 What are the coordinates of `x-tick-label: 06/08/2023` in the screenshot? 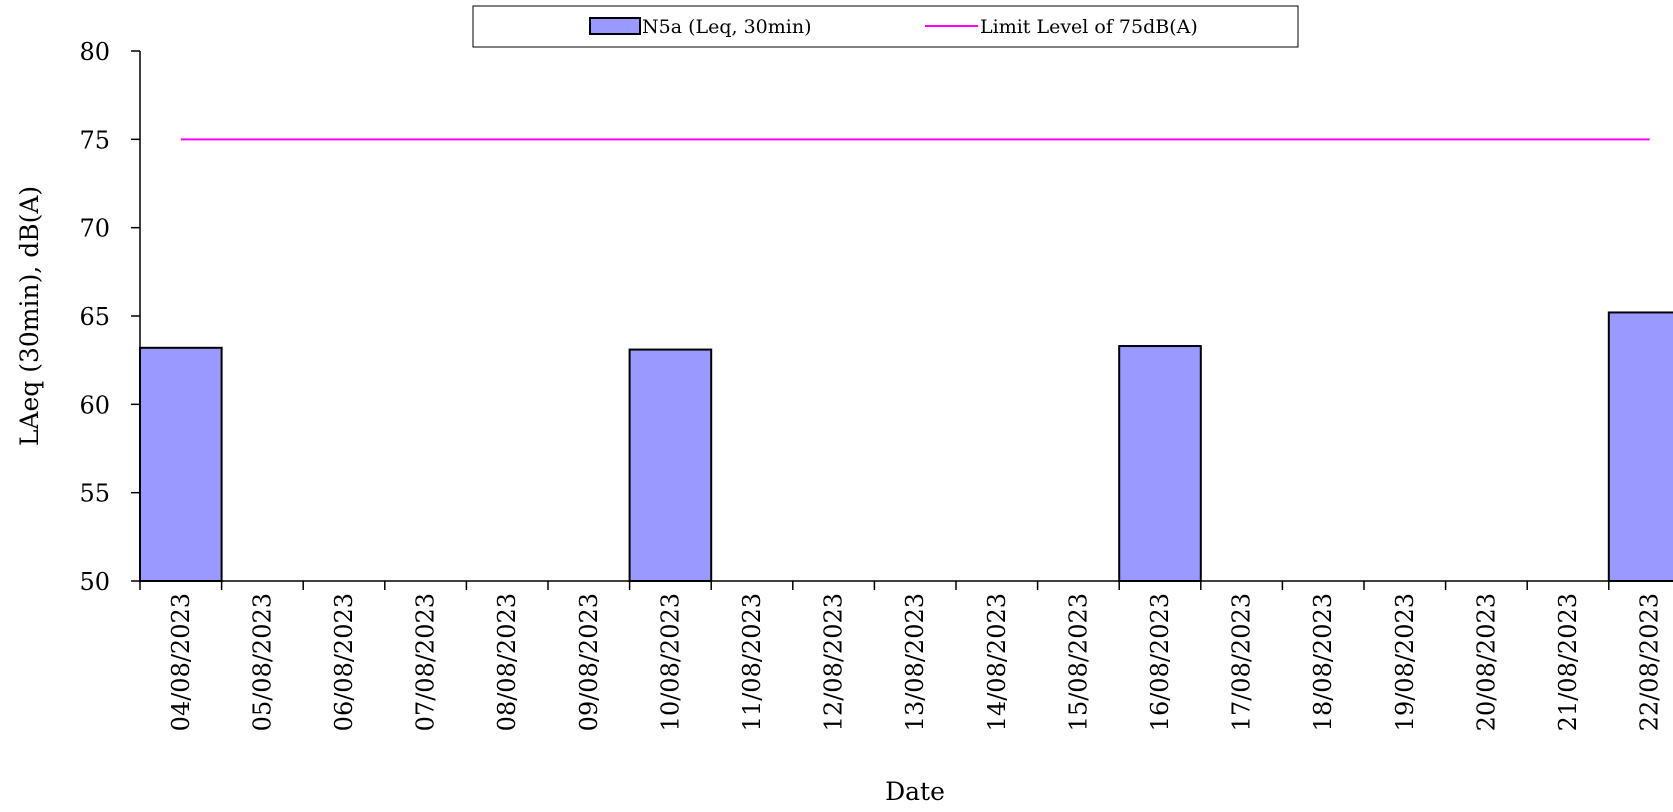 It's located at (344, 662).